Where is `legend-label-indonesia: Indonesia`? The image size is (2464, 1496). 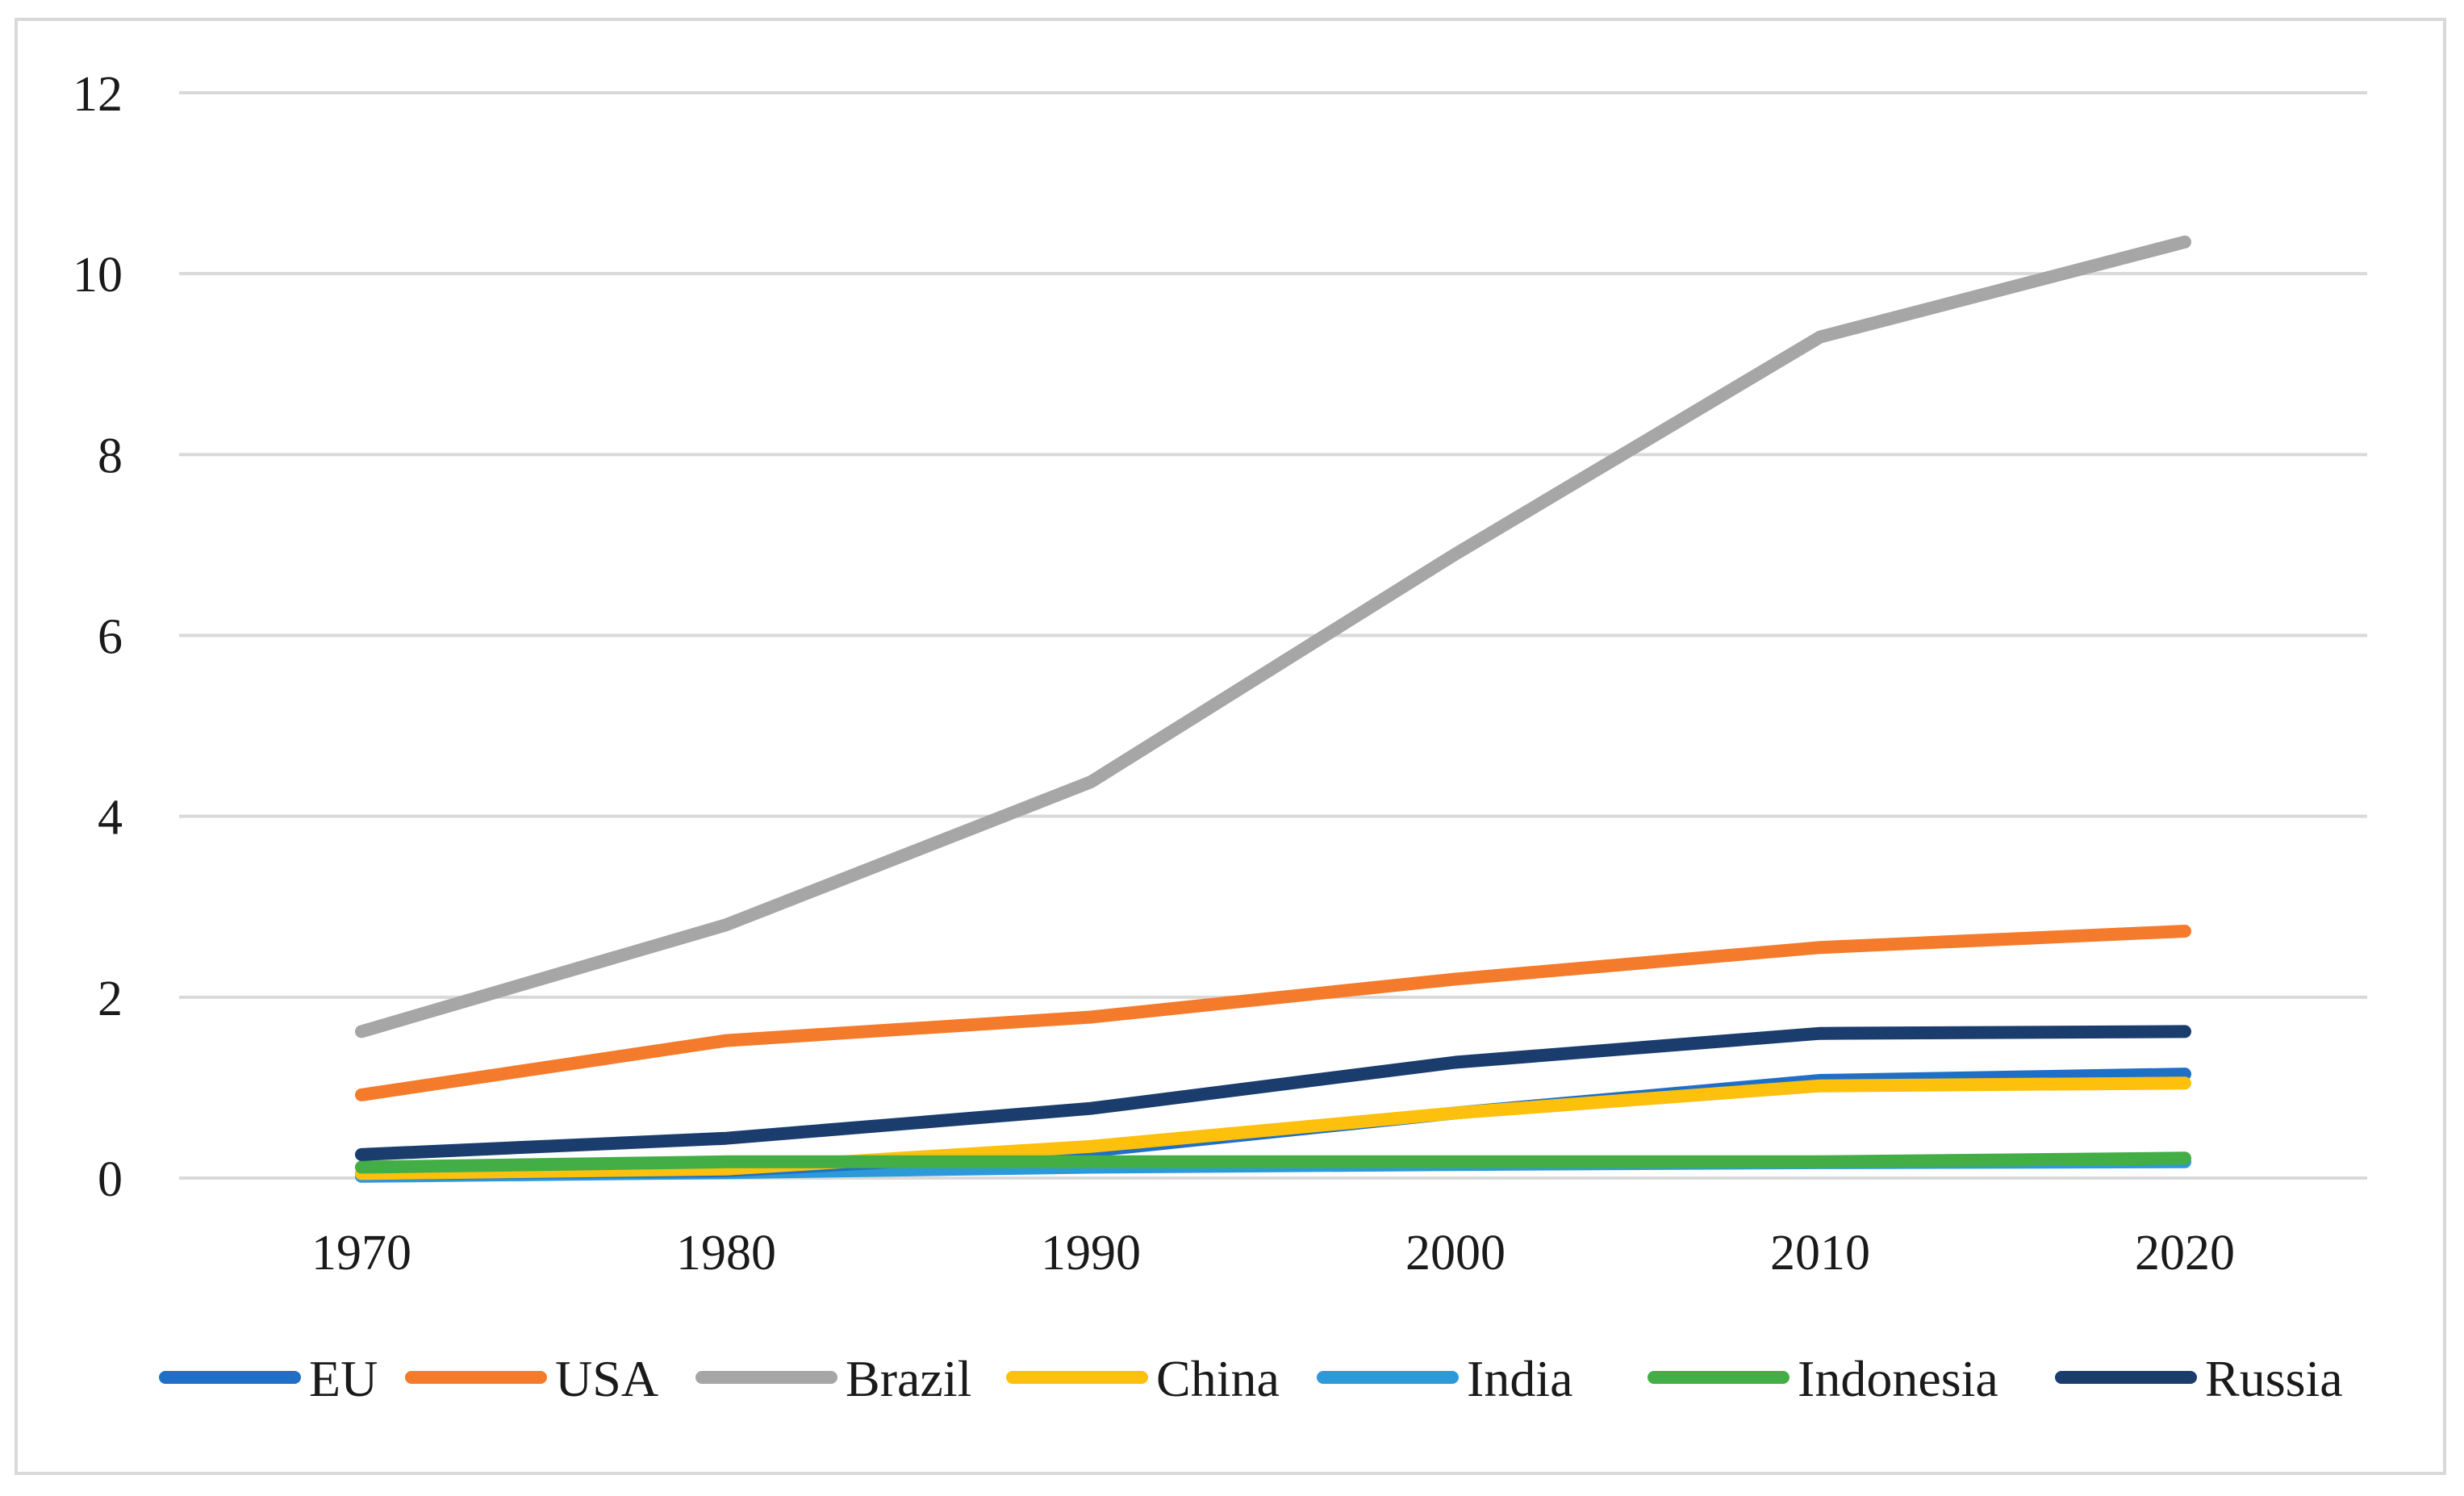 legend-label-indonesia: Indonesia is located at coordinates (1898, 1378).